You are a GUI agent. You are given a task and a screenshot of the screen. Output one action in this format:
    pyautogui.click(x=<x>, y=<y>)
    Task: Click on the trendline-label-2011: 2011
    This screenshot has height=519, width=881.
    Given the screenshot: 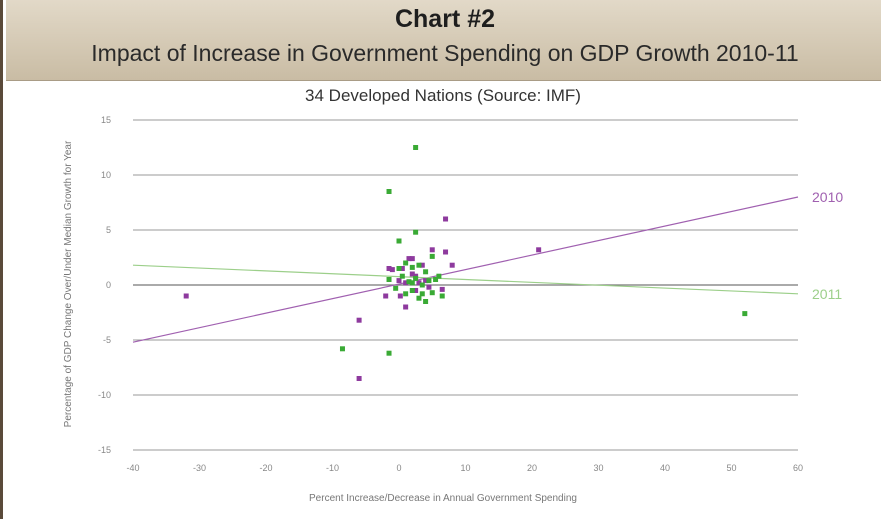 What is the action you would take?
    pyautogui.click(x=827, y=294)
    